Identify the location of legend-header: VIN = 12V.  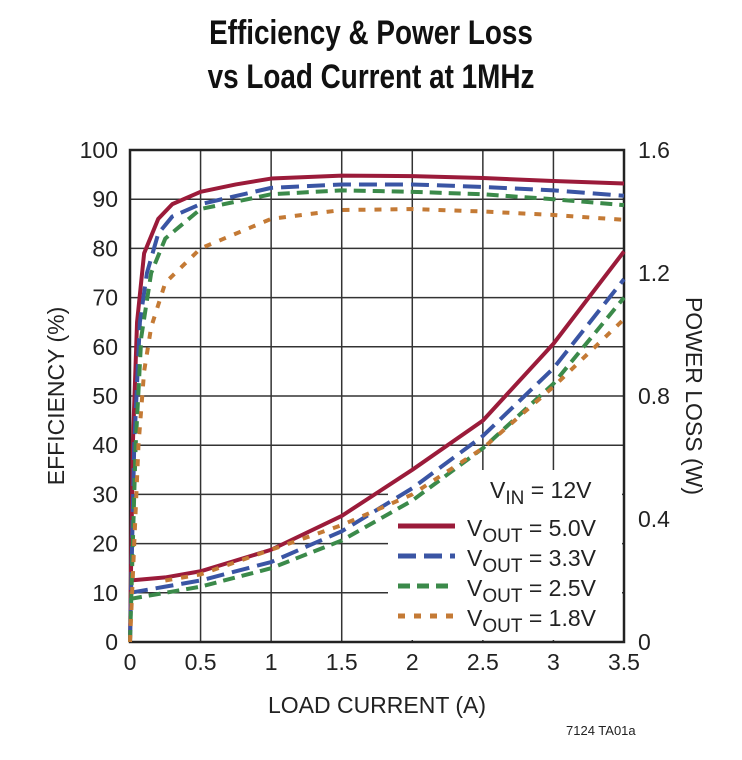
(541, 493).